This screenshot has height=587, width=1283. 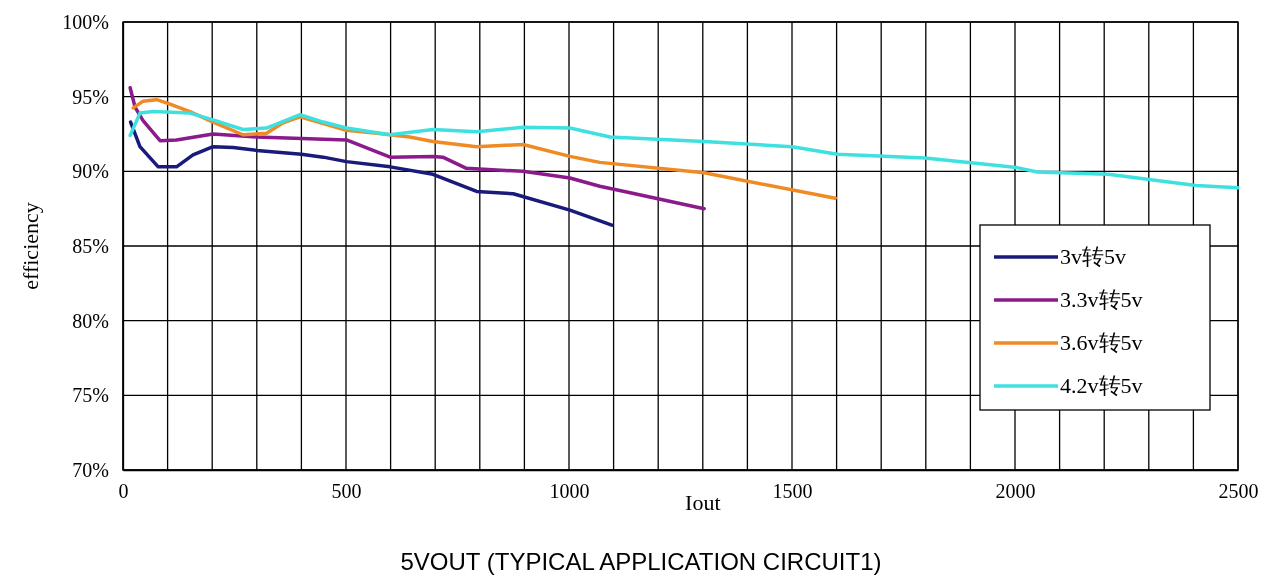 What do you see at coordinates (1093, 256) in the screenshot?
I see `legend-label: 3v转5v` at bounding box center [1093, 256].